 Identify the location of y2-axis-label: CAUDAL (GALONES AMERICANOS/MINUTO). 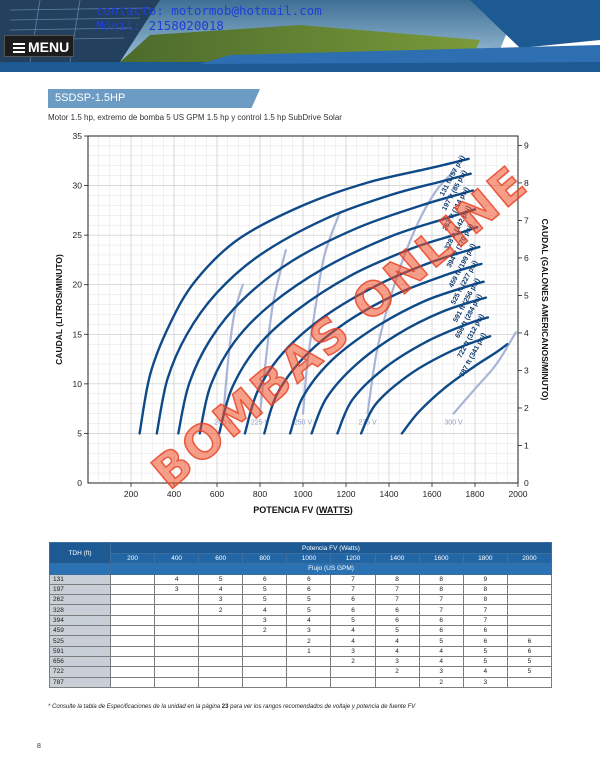
(545, 310).